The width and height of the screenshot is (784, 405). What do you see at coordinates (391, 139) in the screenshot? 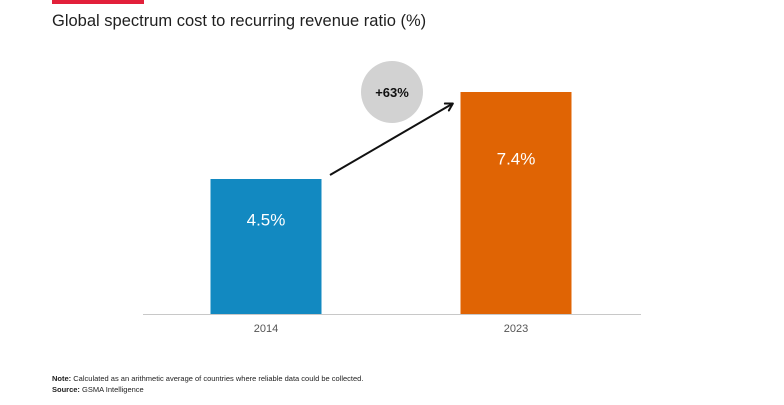
I see `arrow-up-right-icon` at bounding box center [391, 139].